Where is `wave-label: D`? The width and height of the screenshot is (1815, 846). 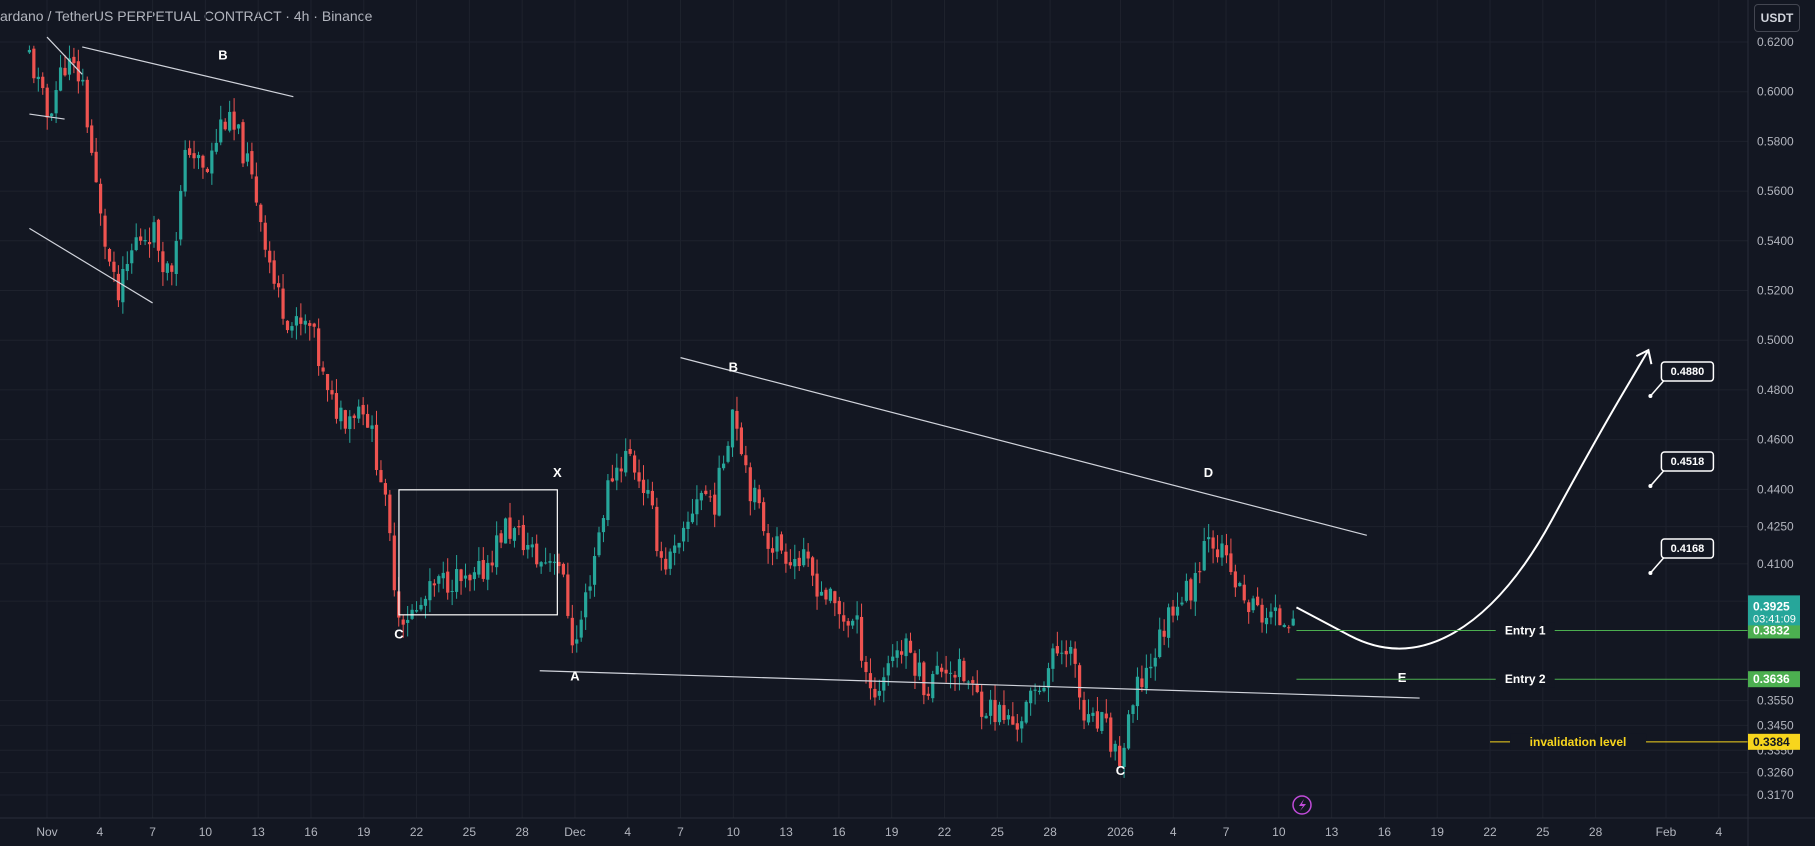
wave-label: D is located at coordinates (1208, 472).